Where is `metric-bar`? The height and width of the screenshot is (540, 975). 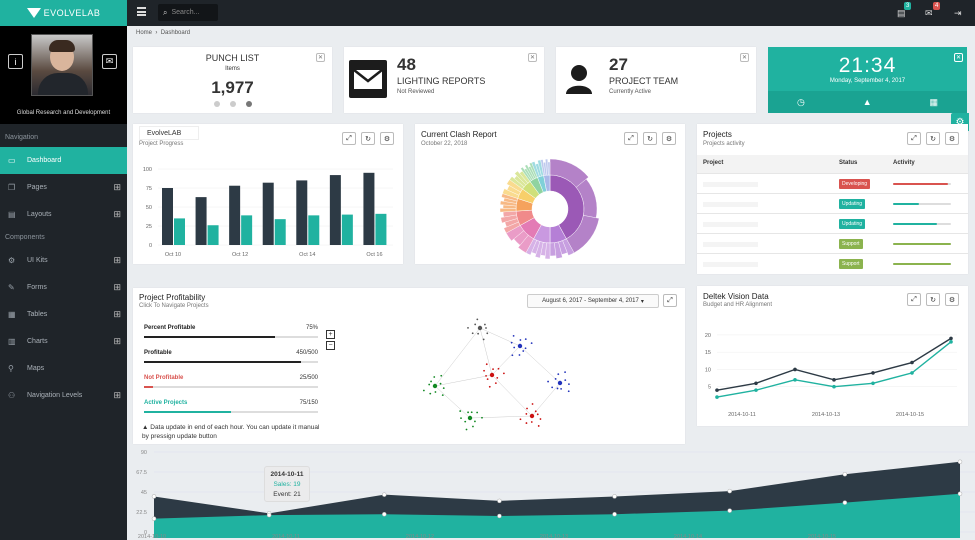 metric-bar is located at coordinates (231, 337).